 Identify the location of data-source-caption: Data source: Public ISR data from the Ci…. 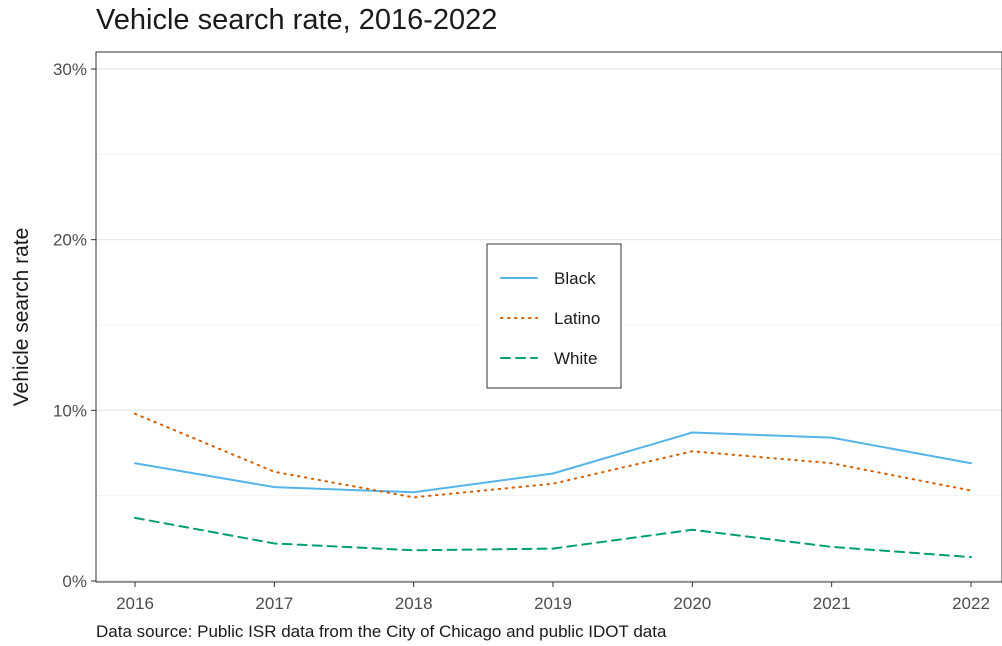
(381, 631).